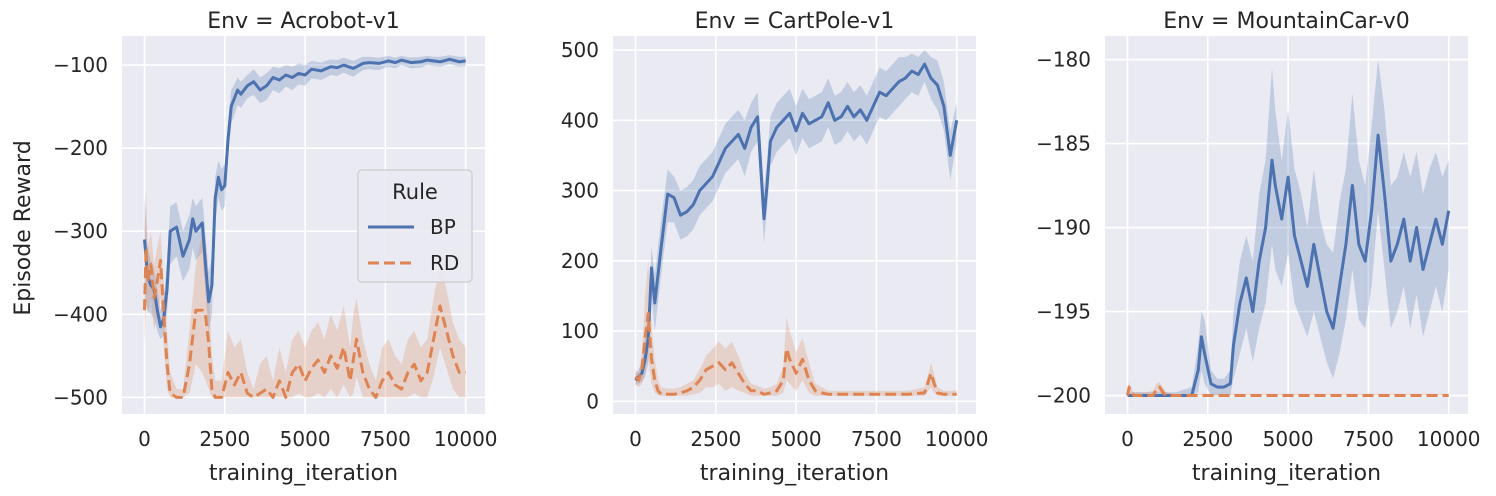 This screenshot has width=1496, height=496. I want to click on legend: Rule BP RD, so click(415, 226).